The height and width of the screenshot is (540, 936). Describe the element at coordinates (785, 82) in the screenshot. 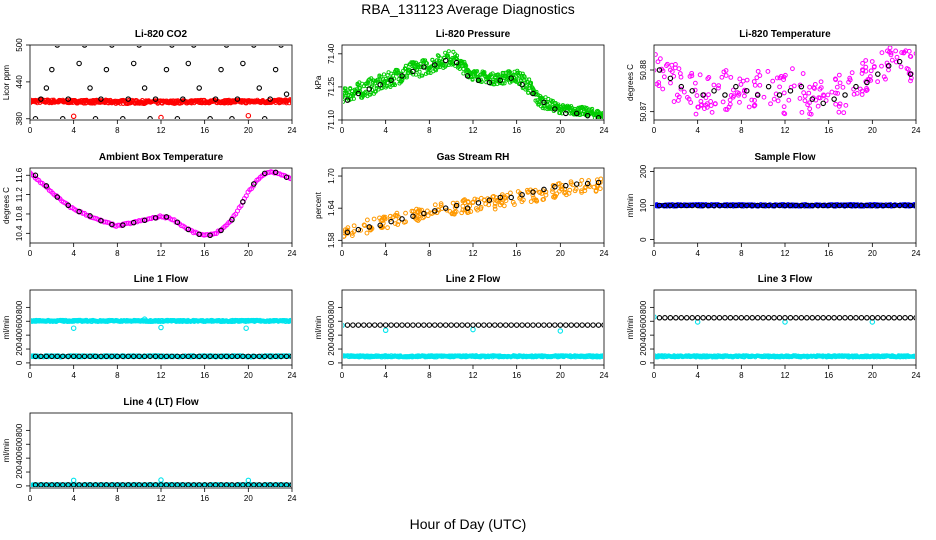

I see `data-layer` at that location.